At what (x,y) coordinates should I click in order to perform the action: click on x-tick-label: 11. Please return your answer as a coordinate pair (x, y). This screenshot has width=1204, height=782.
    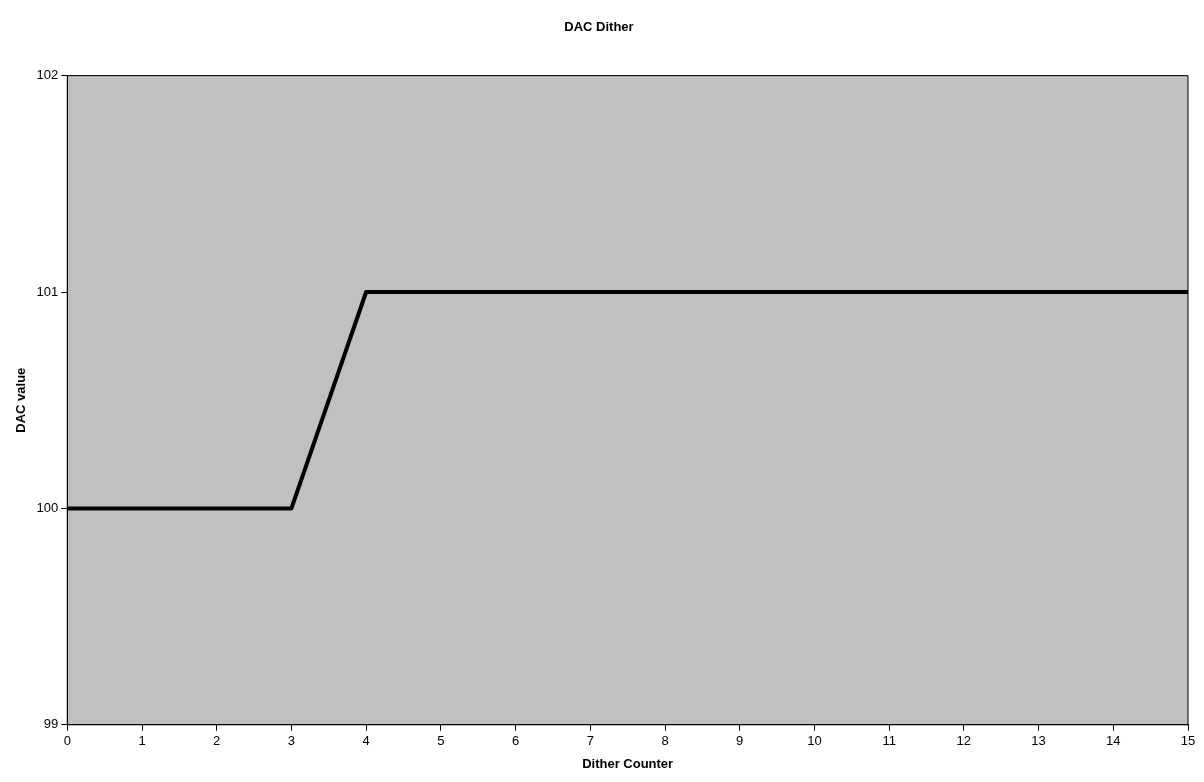
    Looking at the image, I should click on (889, 741).